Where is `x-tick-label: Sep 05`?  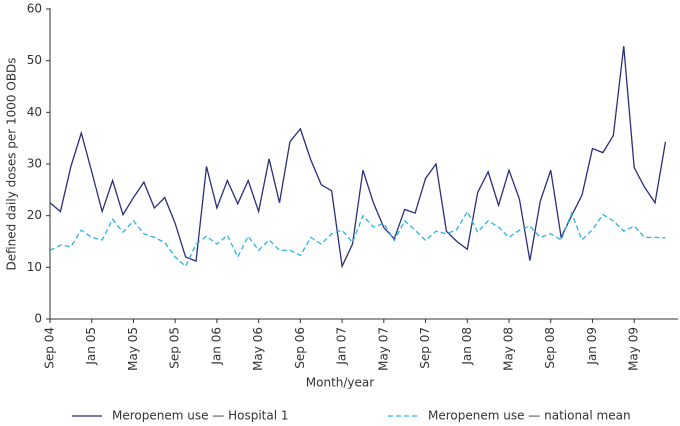 x-tick-label: Sep 05 is located at coordinates (175, 348).